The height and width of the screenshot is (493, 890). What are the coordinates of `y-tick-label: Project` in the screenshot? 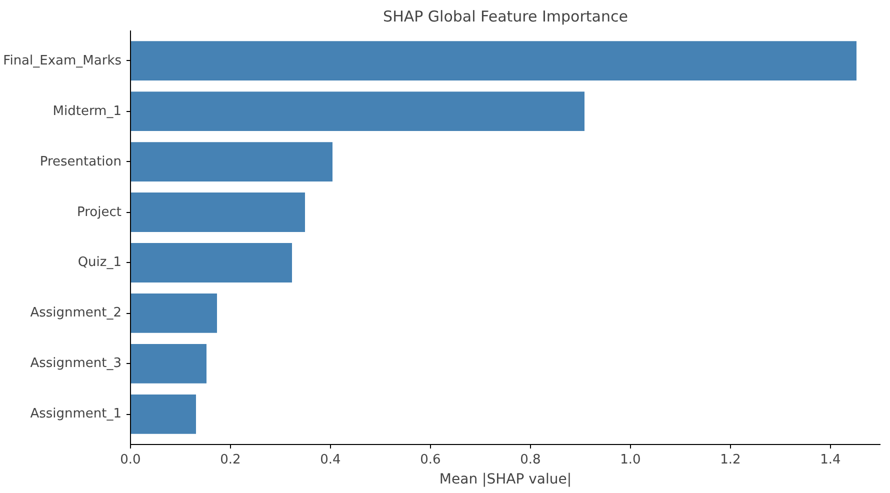 It's located at (99, 212).